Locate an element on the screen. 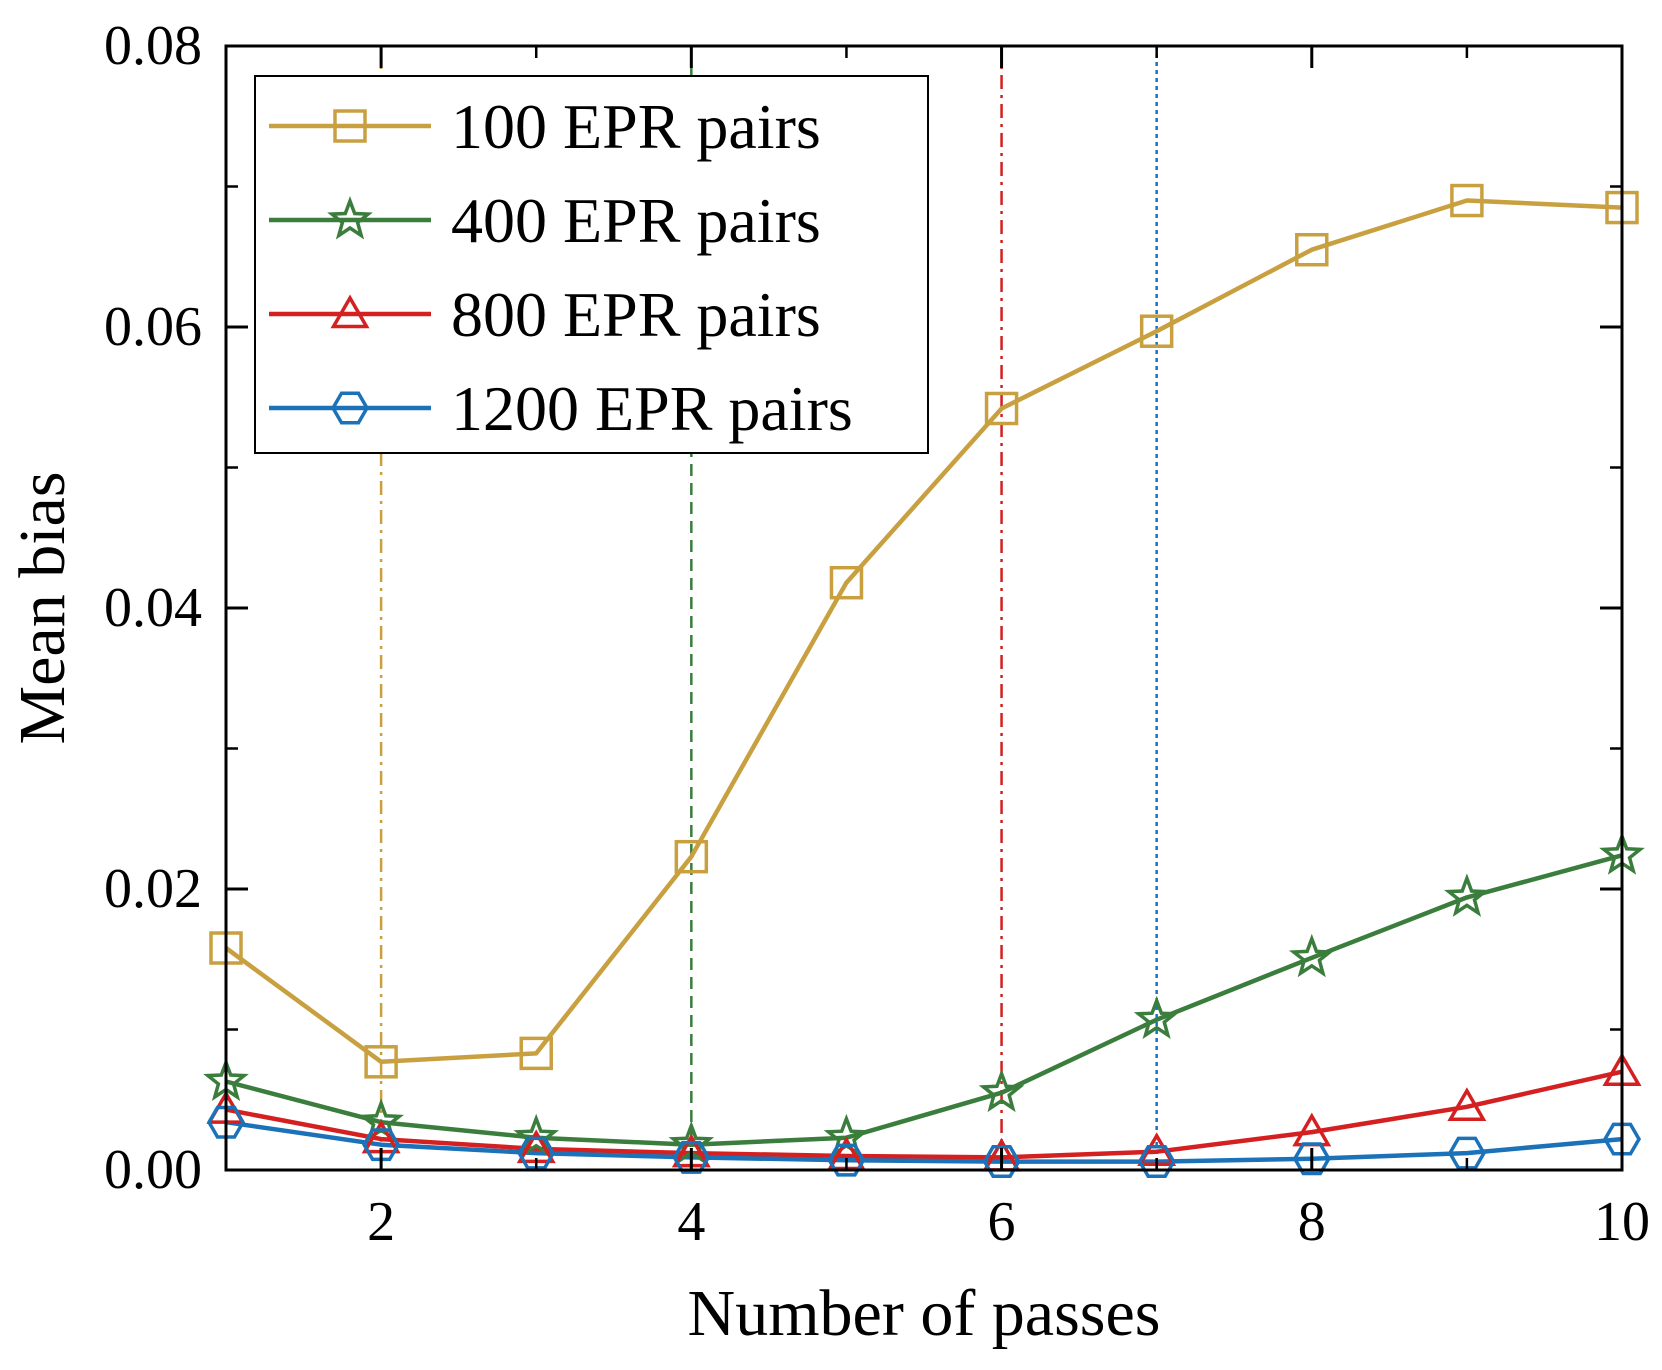  legend-marker-star is located at coordinates (350, 218).